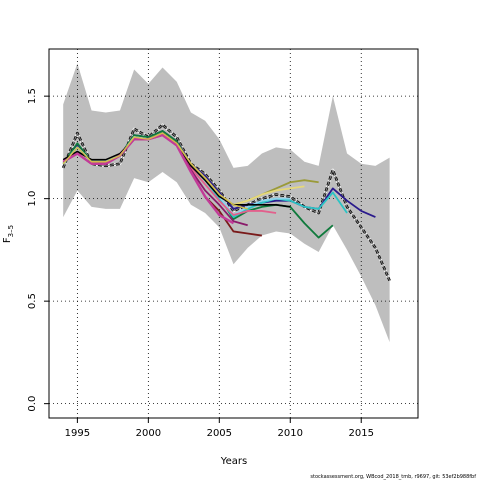  I want to click on x-tick-label-2015: 2015, so click(361, 433).